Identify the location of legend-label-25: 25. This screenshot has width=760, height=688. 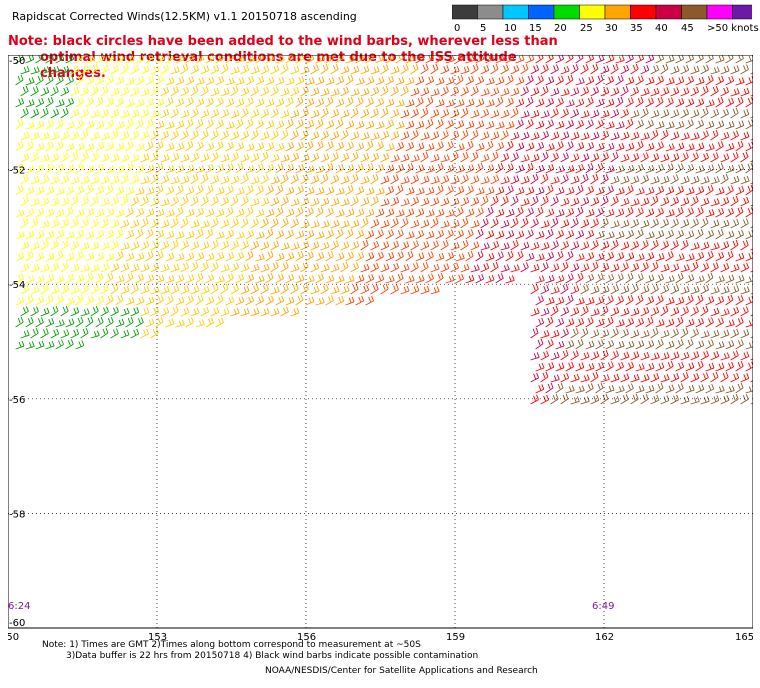
(586, 28).